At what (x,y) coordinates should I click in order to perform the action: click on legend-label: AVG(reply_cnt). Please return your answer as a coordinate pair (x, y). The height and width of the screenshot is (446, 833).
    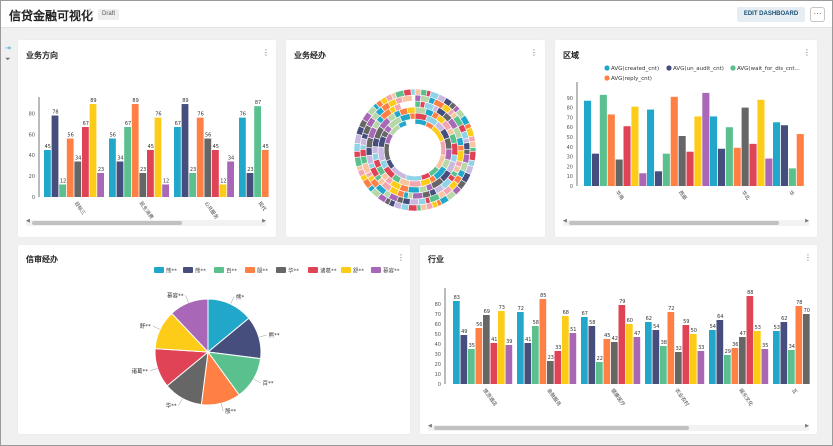
    Looking at the image, I should click on (631, 79).